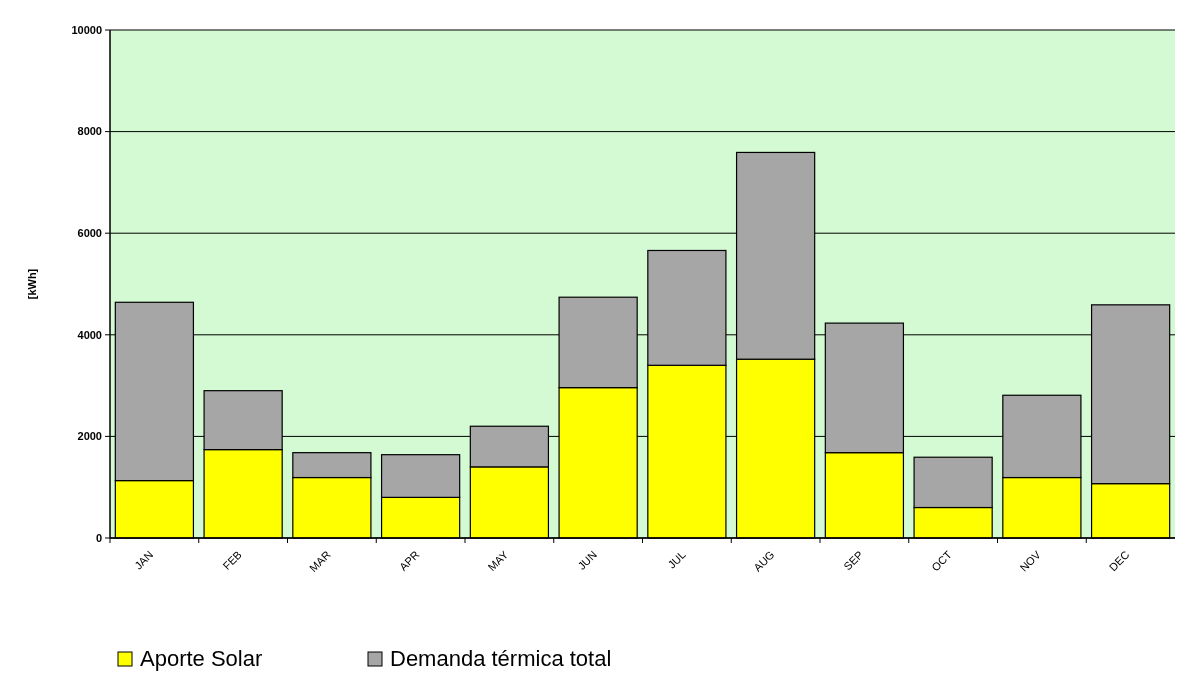 The image size is (1191, 685). What do you see at coordinates (89, 233) in the screenshot?
I see `y-tick-label: 6000` at bounding box center [89, 233].